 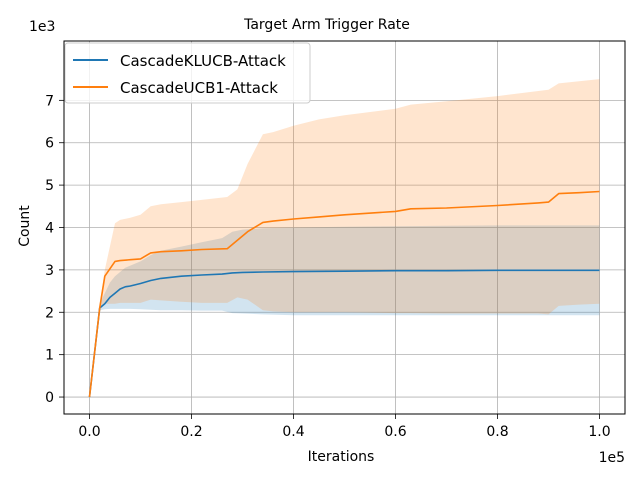 What do you see at coordinates (497, 432) in the screenshot?
I see `x-tick-label: 0.8` at bounding box center [497, 432].